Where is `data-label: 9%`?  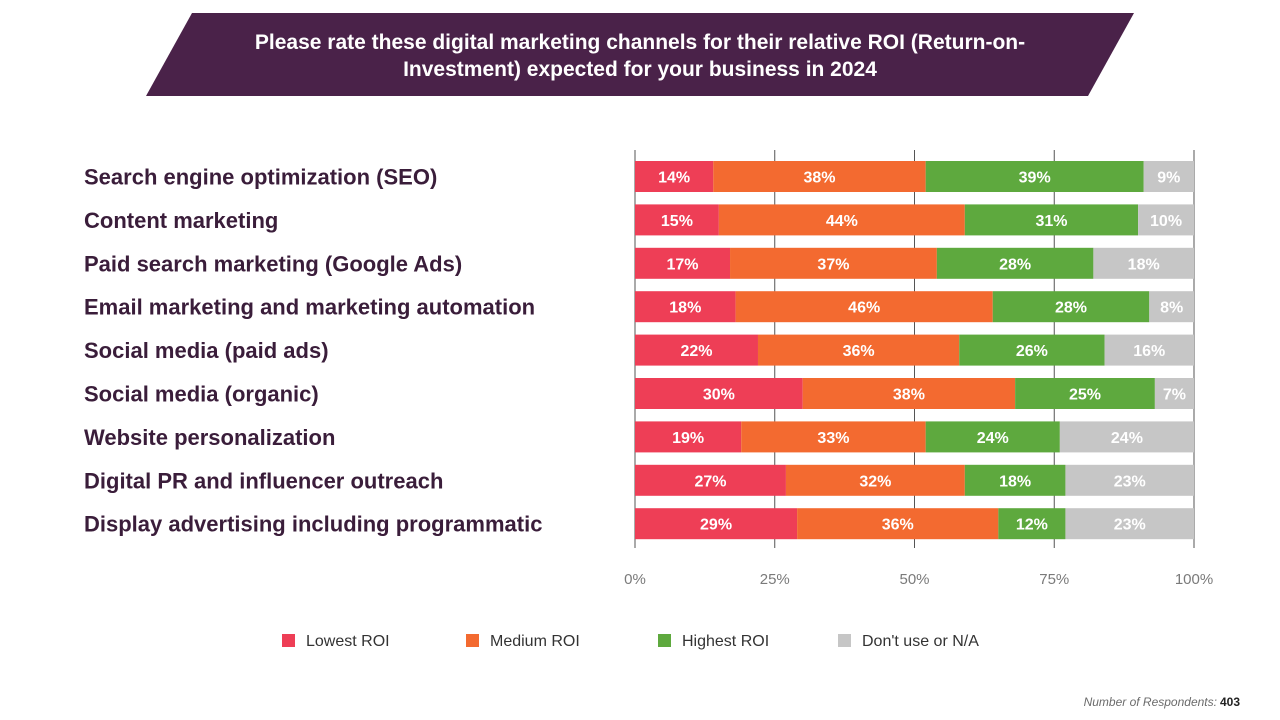 data-label: 9% is located at coordinates (1168, 178).